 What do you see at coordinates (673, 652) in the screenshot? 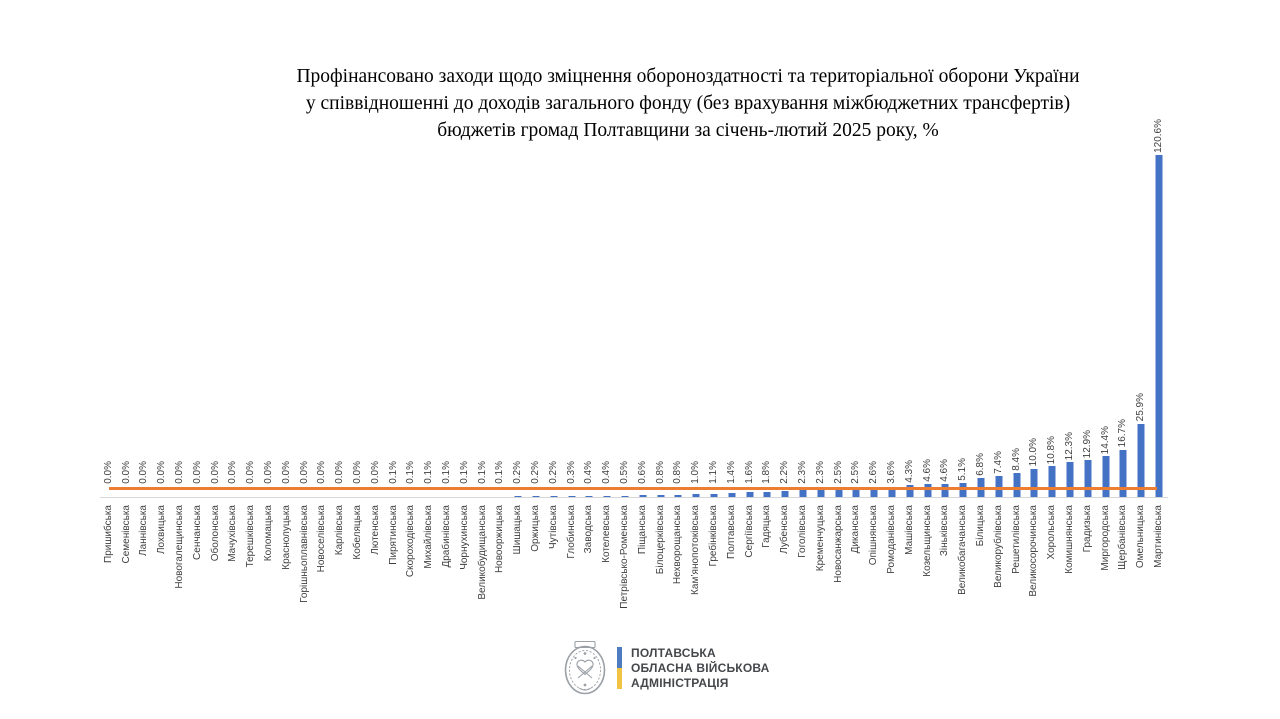
I see `org-name-line-1: ПОЛТАВСЬКА` at bounding box center [673, 652].